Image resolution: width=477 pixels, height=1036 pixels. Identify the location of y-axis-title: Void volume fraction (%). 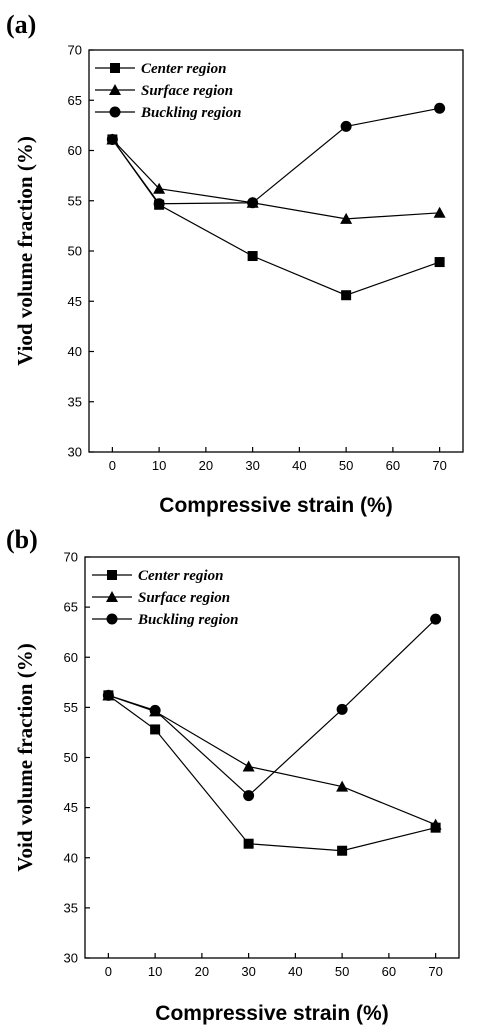
(25, 757).